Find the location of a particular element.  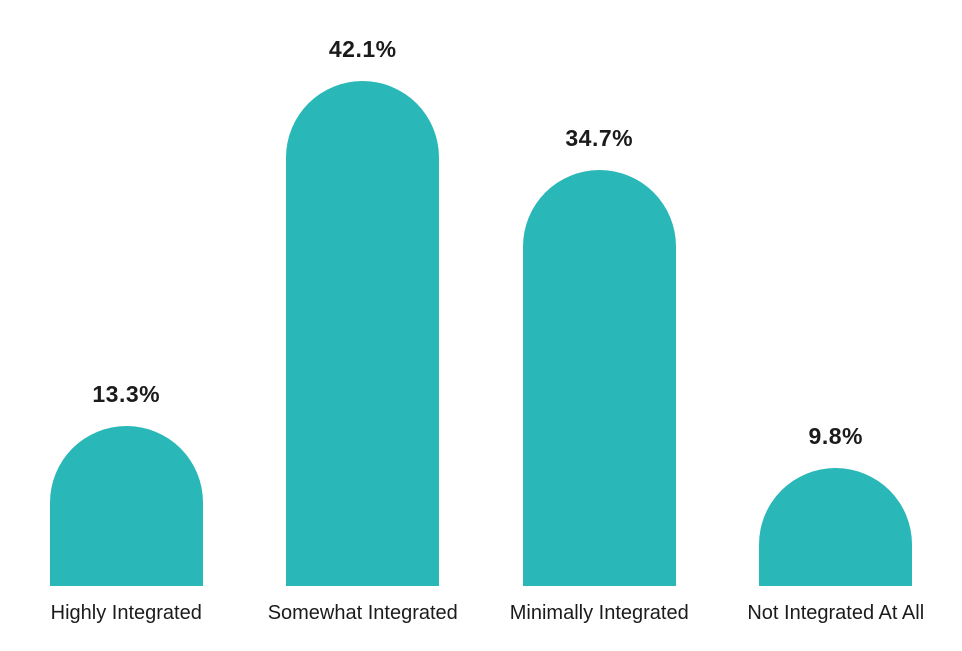

value-label: 34.7% is located at coordinates (599, 138).